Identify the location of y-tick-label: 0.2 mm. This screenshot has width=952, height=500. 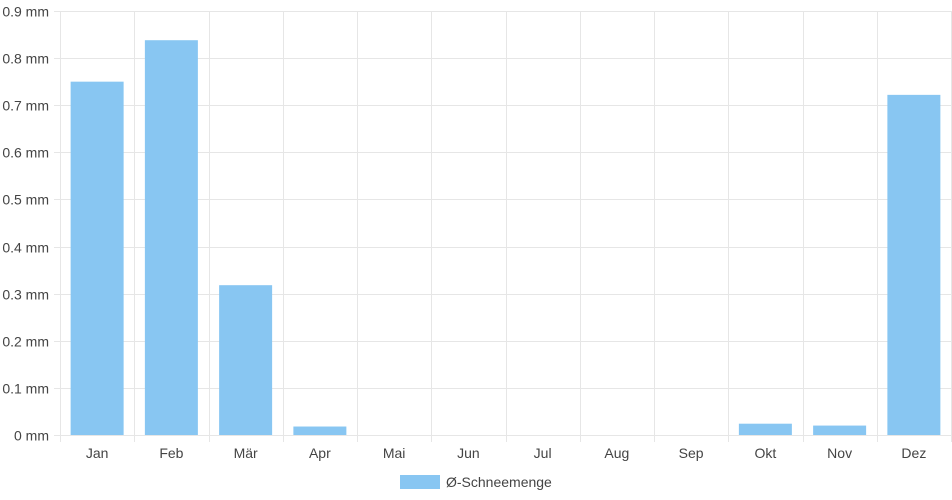
(25, 342).